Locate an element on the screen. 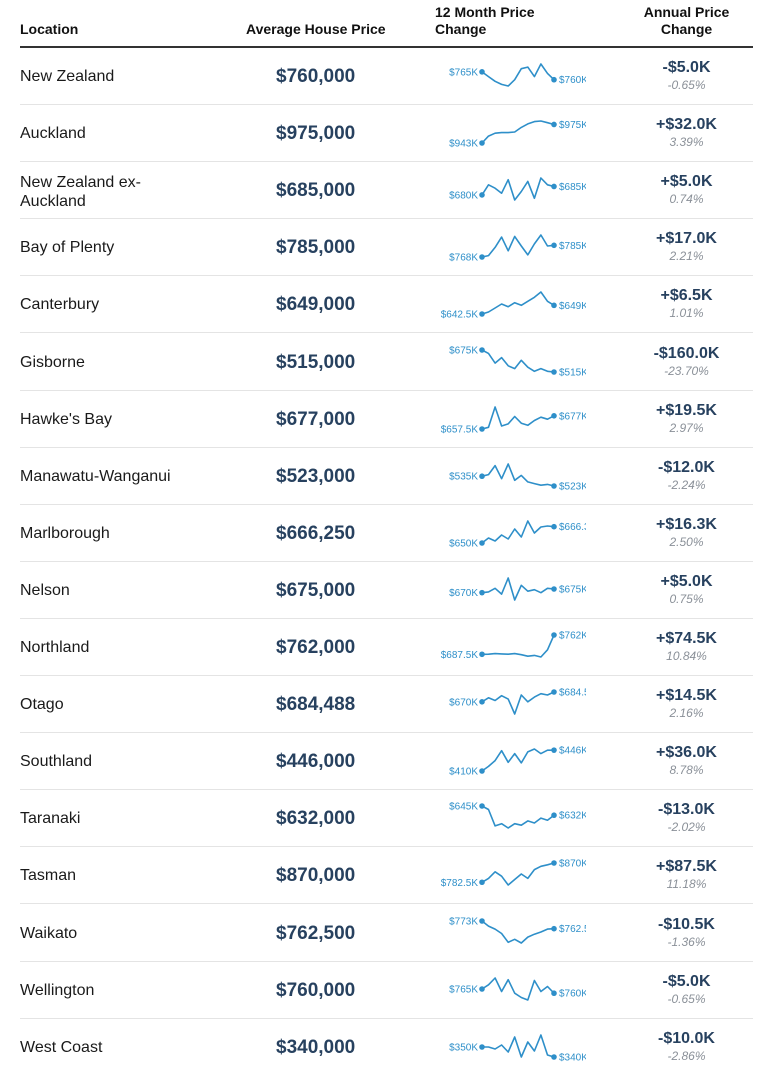 Image resolution: width=768 pixels, height=1076 pixels. sparkline: $350K $340K is located at coordinates (517, 1048).